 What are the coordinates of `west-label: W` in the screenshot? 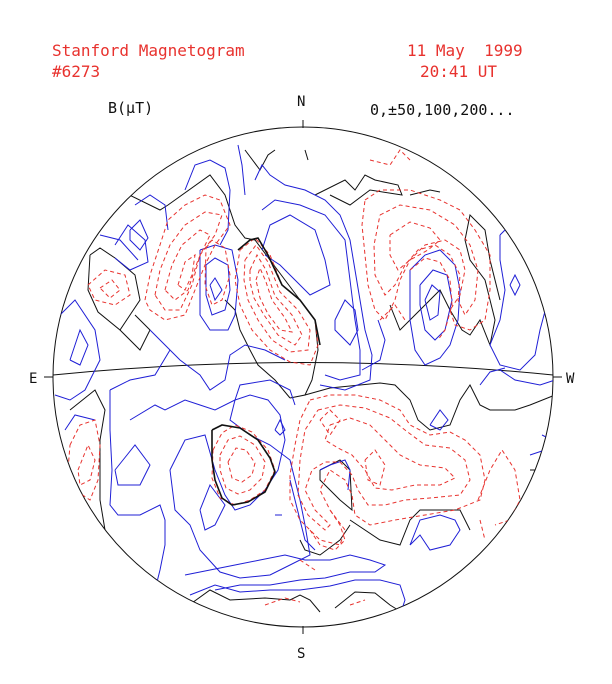 It's located at (570, 379).